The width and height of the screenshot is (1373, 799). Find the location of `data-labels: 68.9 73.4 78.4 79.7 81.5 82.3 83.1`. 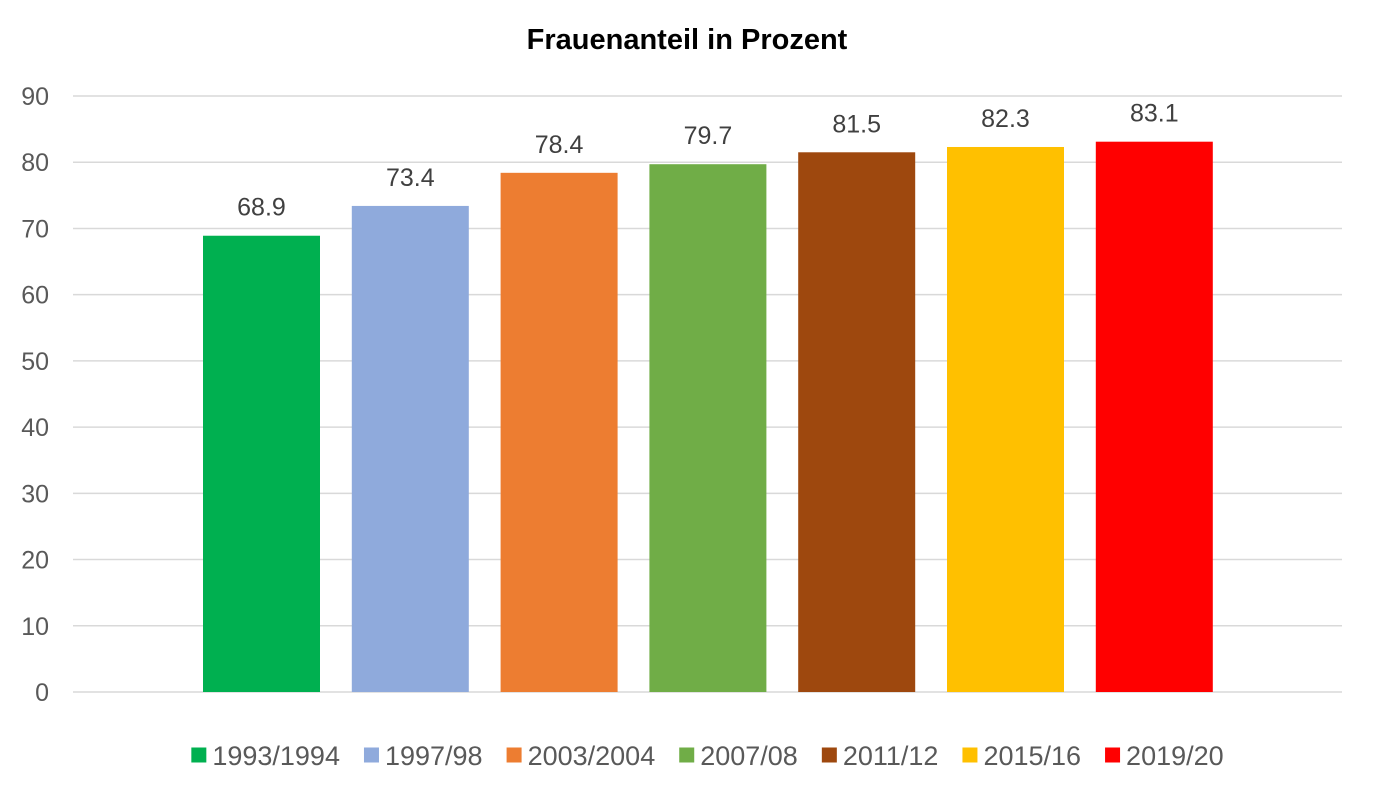

data-labels: 68.9 73.4 78.4 79.7 81.5 82.3 83.1 is located at coordinates (707, 161).